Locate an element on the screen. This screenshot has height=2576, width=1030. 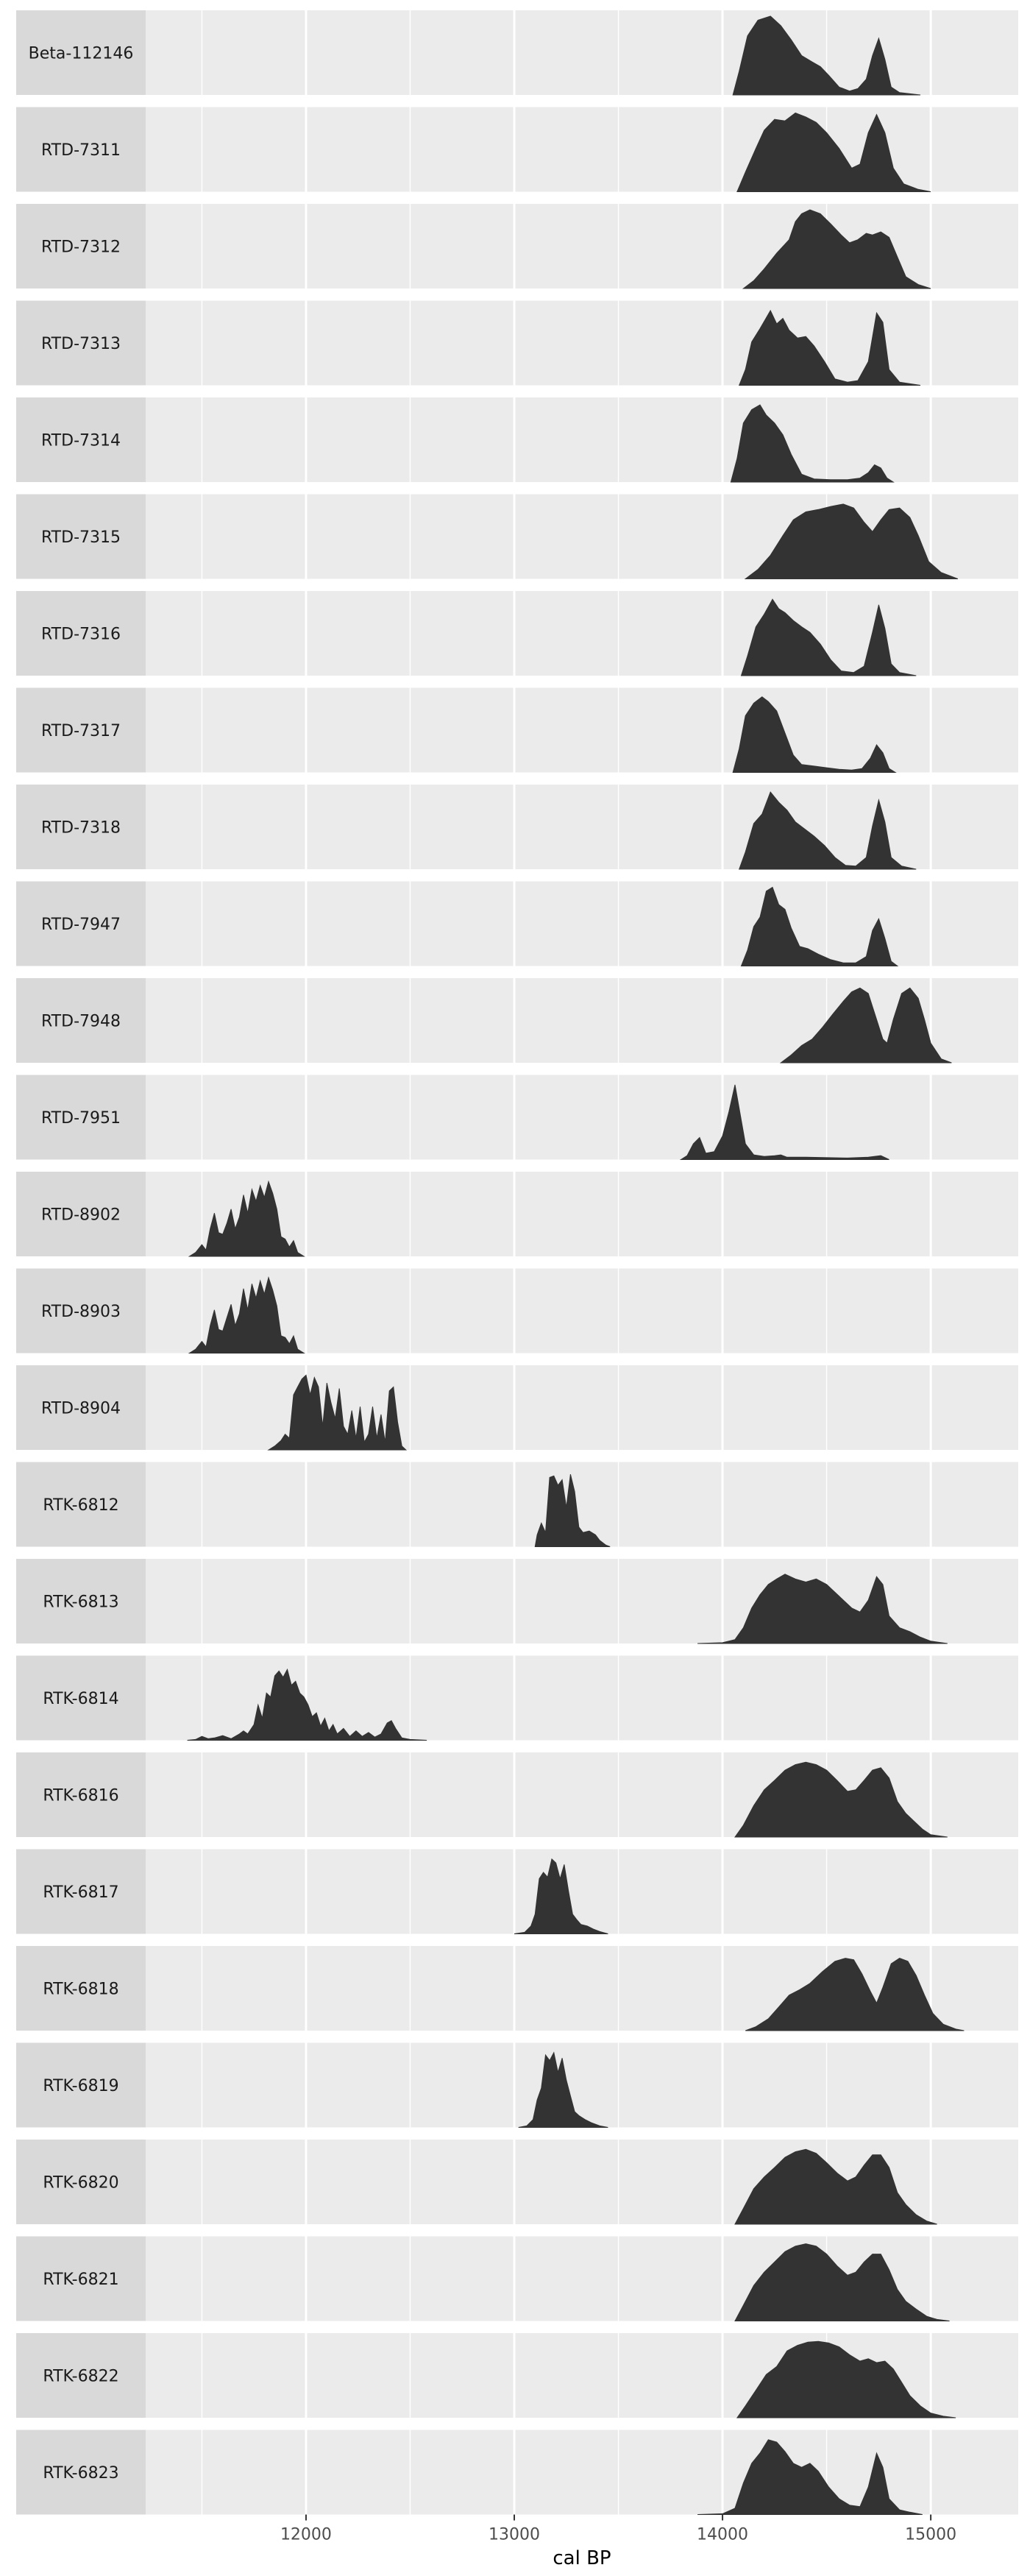
facet-label: RTD-7948 is located at coordinates (81, 1022).